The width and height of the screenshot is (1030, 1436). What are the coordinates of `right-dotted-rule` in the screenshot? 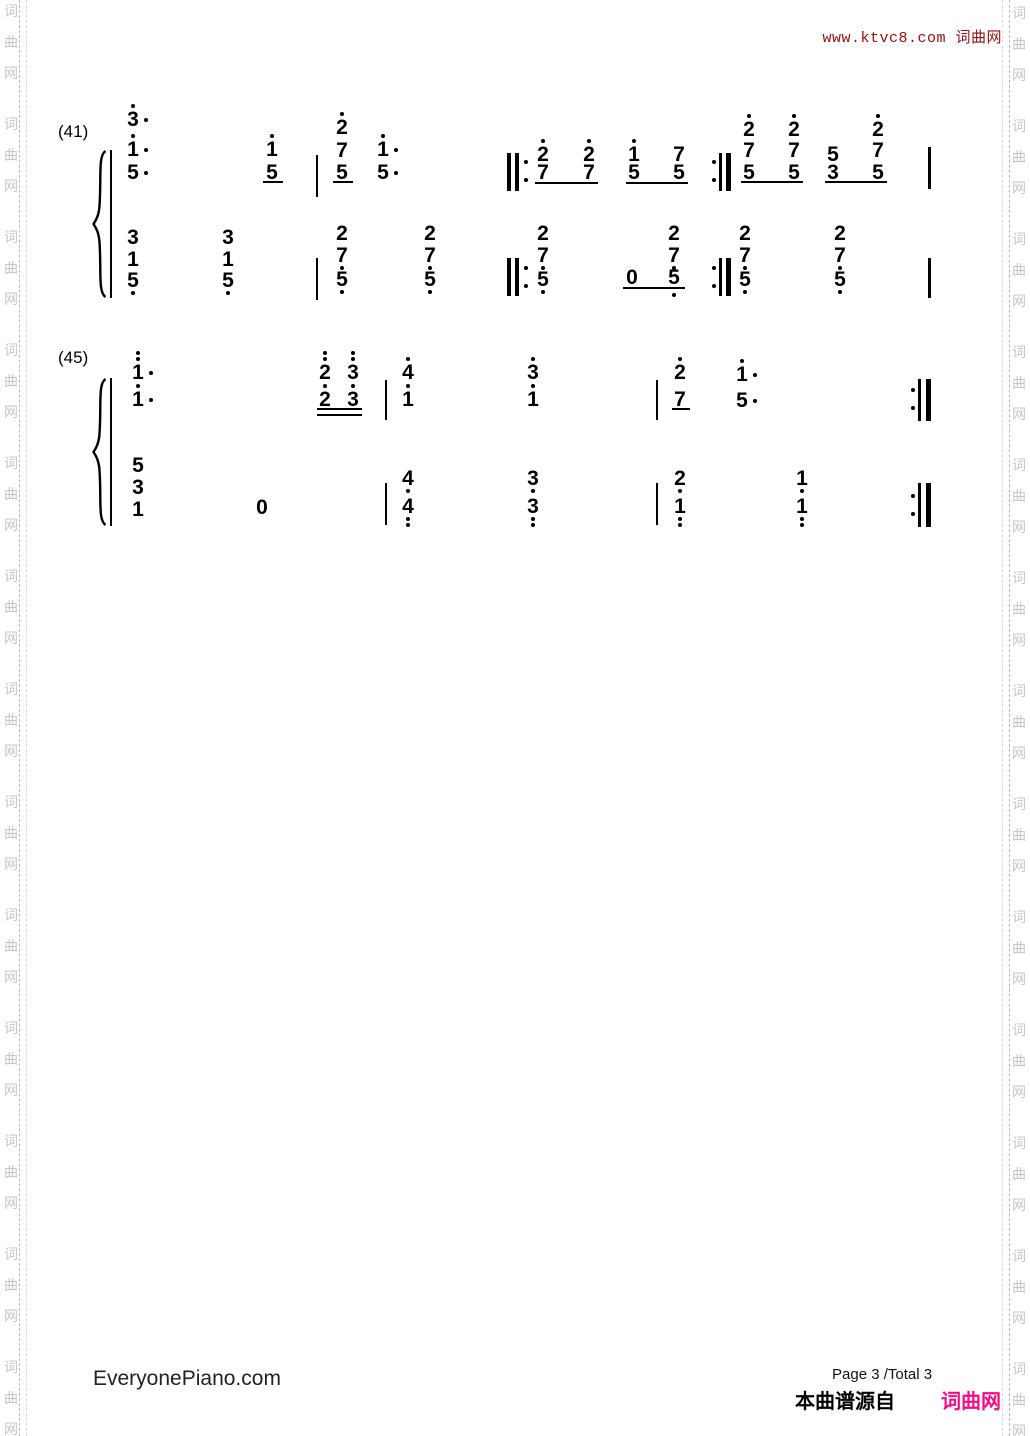 It's located at (1002, 718).